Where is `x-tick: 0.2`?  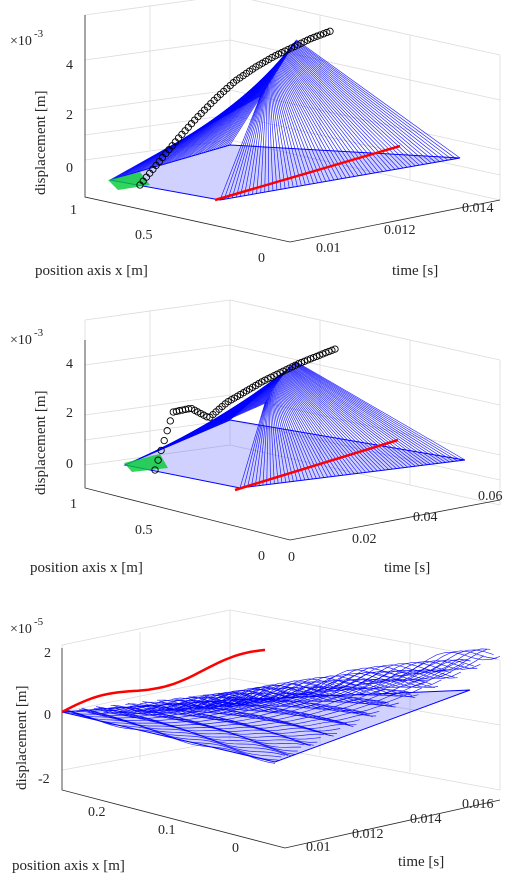 x-tick: 0.2 is located at coordinates (97, 812).